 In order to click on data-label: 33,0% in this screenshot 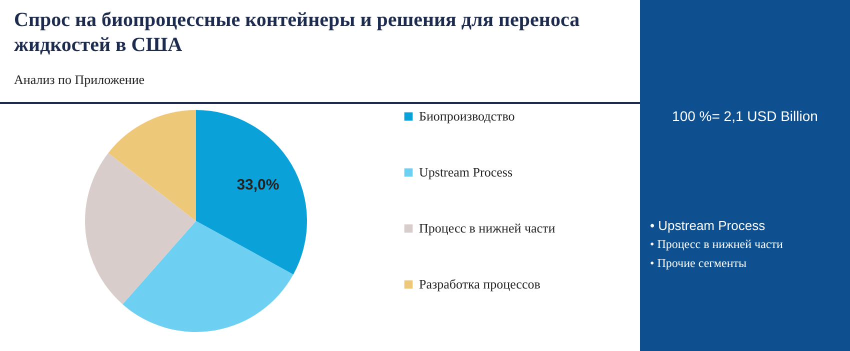, I will do `click(258, 185)`.